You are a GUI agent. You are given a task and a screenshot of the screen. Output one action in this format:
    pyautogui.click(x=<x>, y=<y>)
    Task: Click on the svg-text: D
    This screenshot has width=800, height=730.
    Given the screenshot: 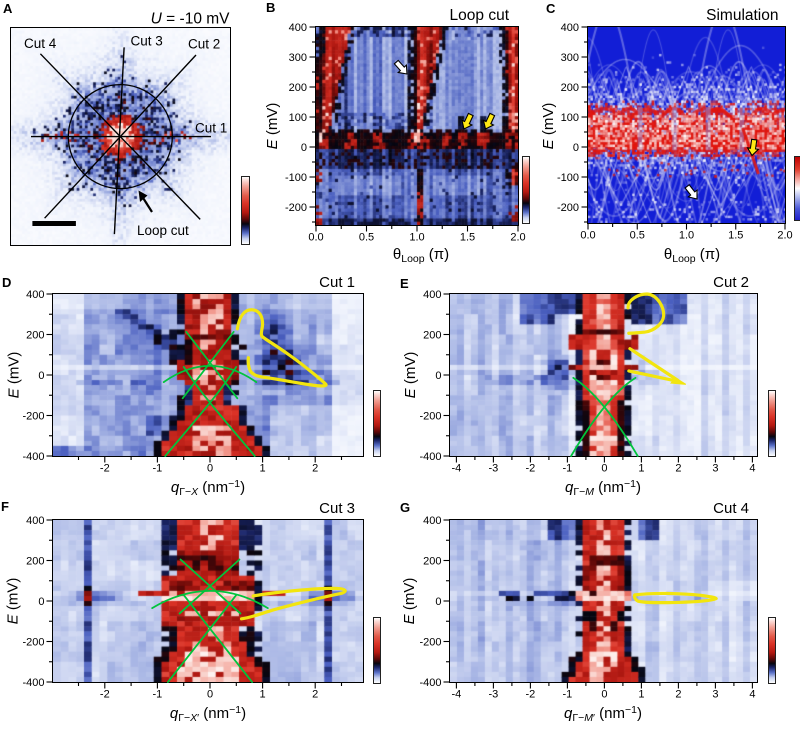 What is the action you would take?
    pyautogui.click(x=6, y=282)
    